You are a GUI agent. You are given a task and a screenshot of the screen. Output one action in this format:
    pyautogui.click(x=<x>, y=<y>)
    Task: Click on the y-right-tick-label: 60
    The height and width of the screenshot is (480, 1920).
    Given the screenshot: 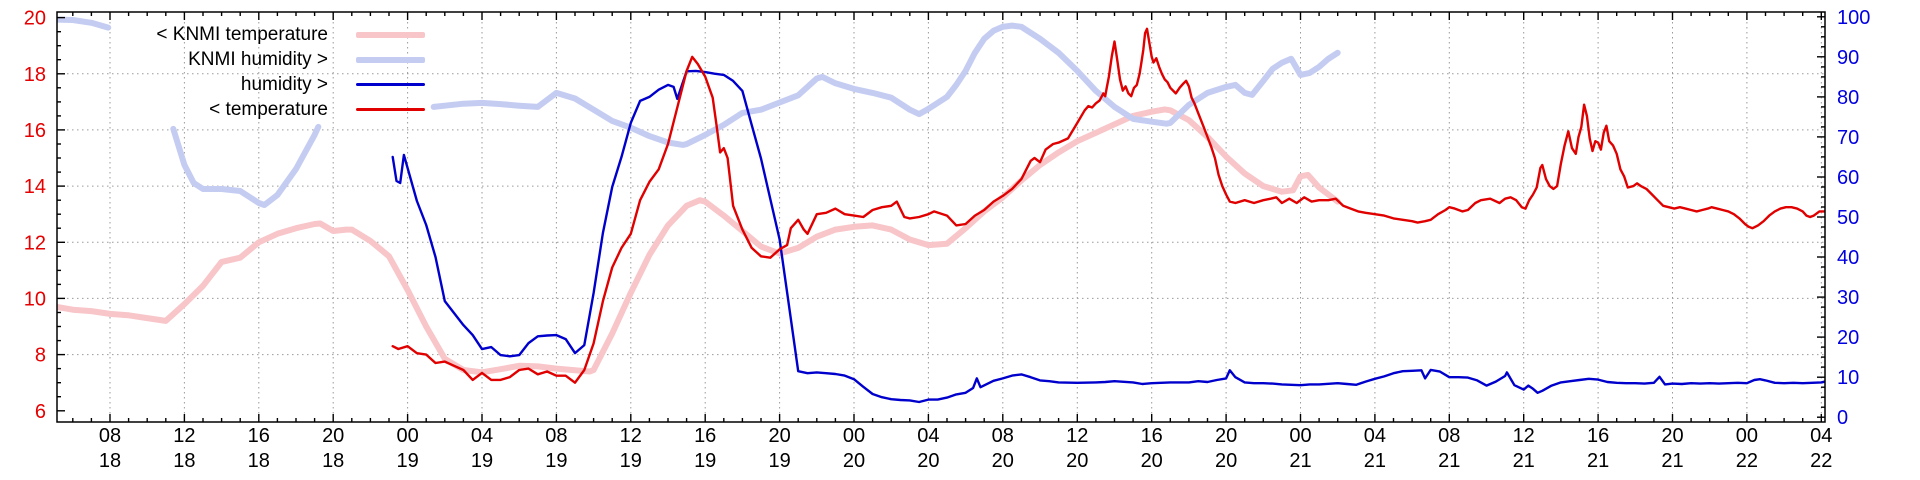 What is the action you would take?
    pyautogui.click(x=1848, y=178)
    